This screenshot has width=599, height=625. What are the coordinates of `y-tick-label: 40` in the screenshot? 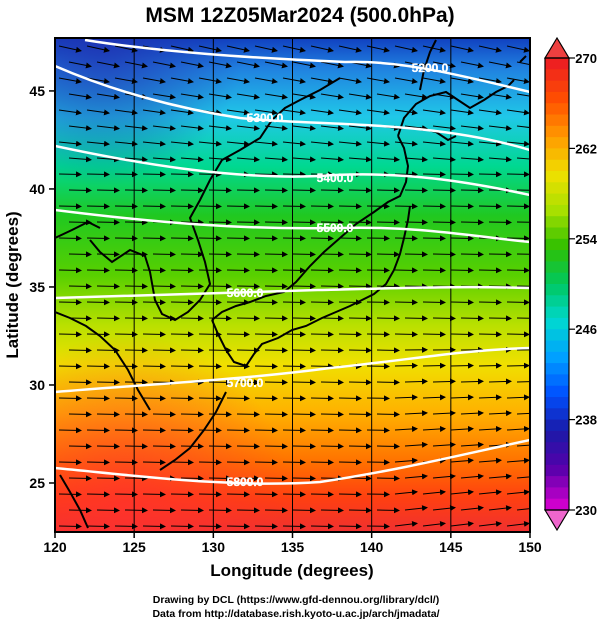 It's located at (37, 189).